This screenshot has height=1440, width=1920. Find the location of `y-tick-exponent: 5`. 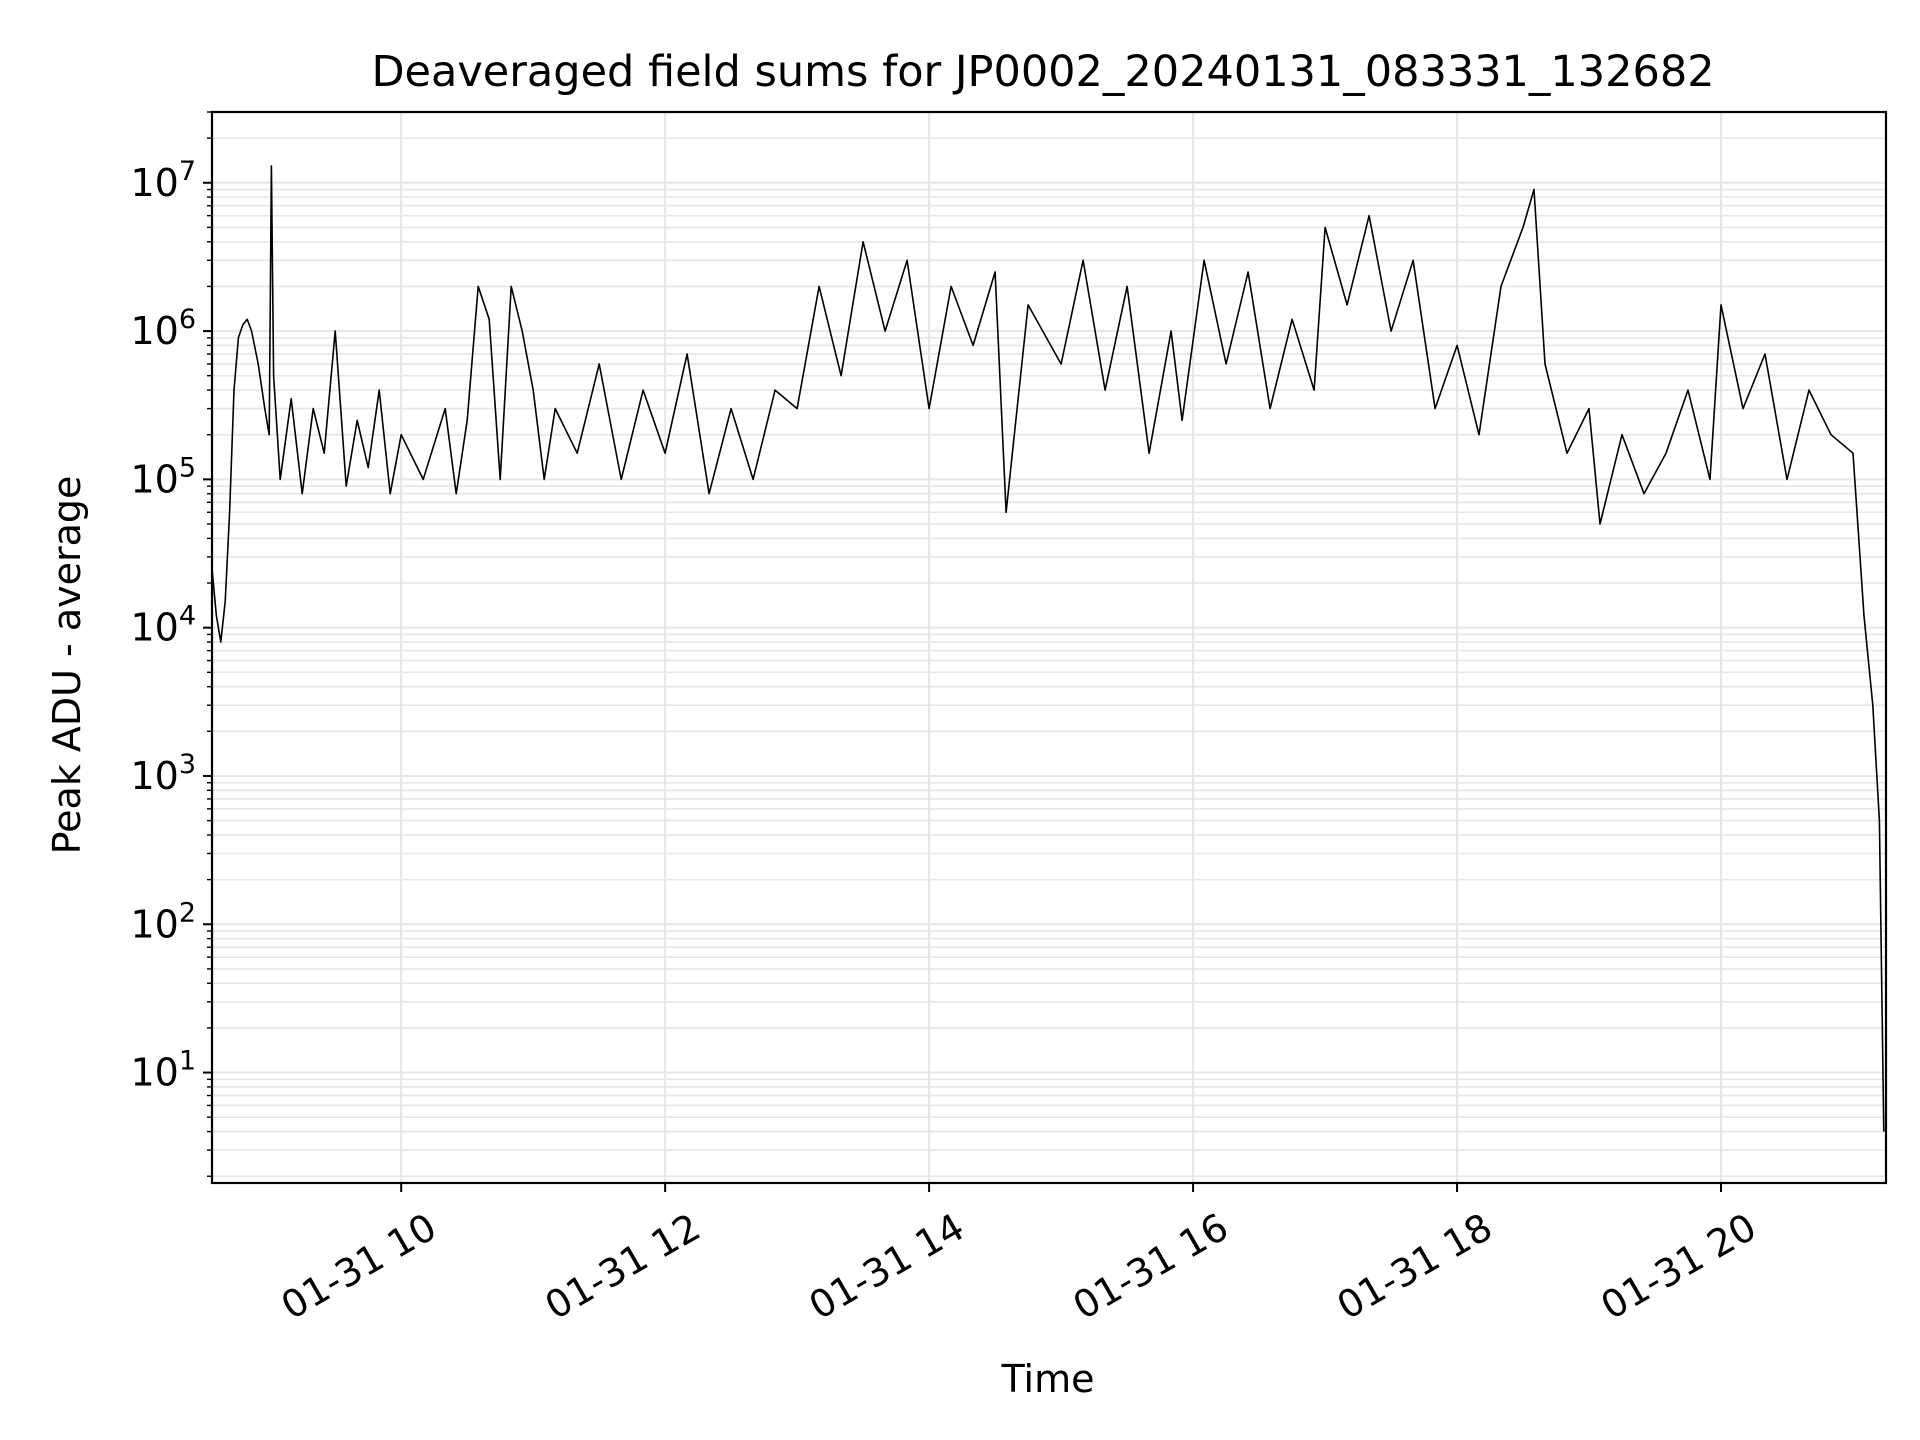

y-tick-exponent: 5 is located at coordinates (187, 467).